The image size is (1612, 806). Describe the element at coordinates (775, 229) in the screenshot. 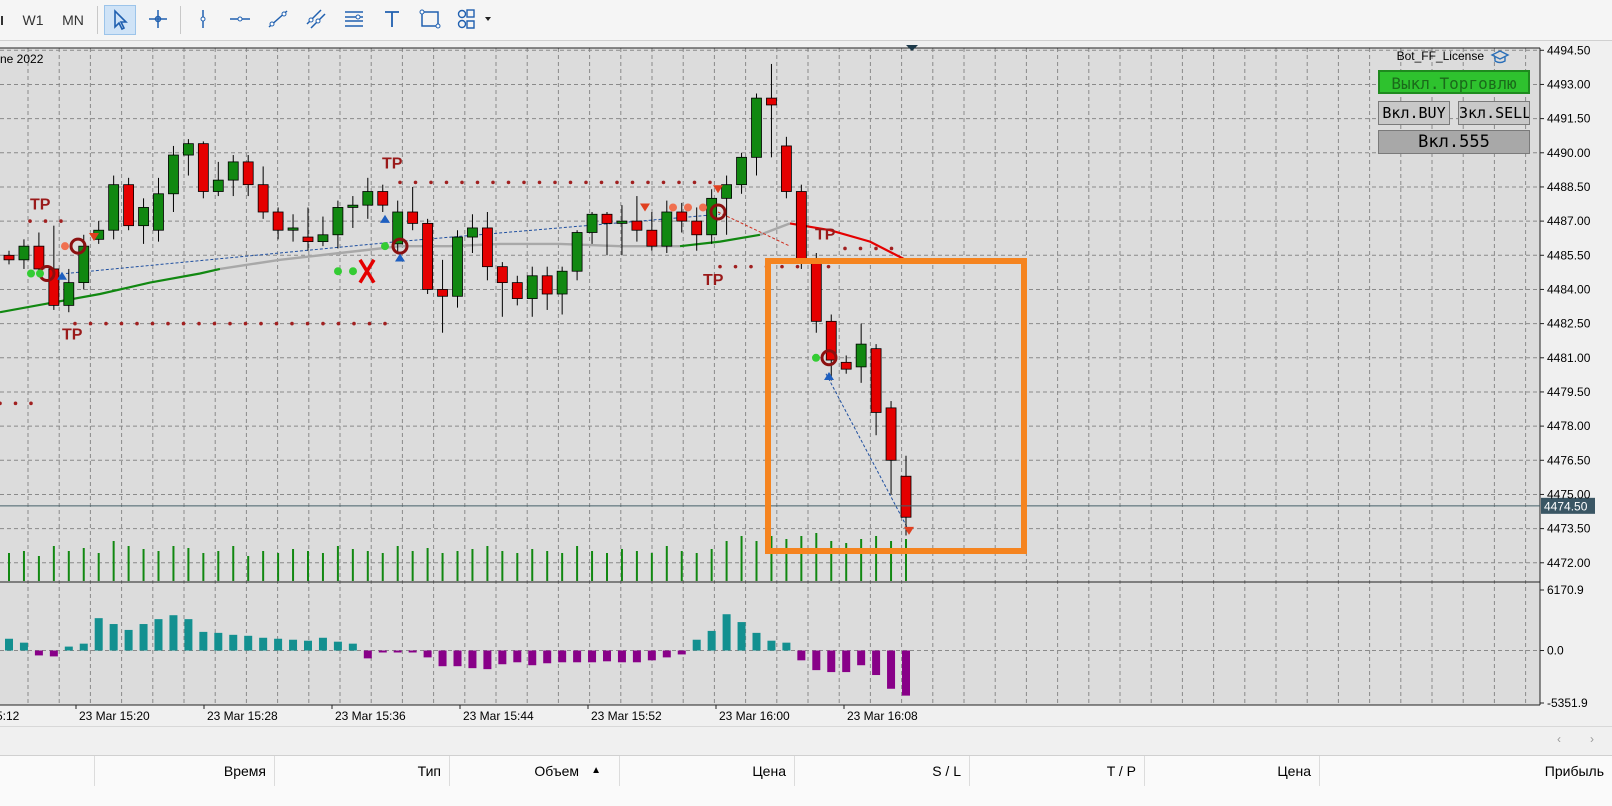

I see `moving-average-flat` at that location.